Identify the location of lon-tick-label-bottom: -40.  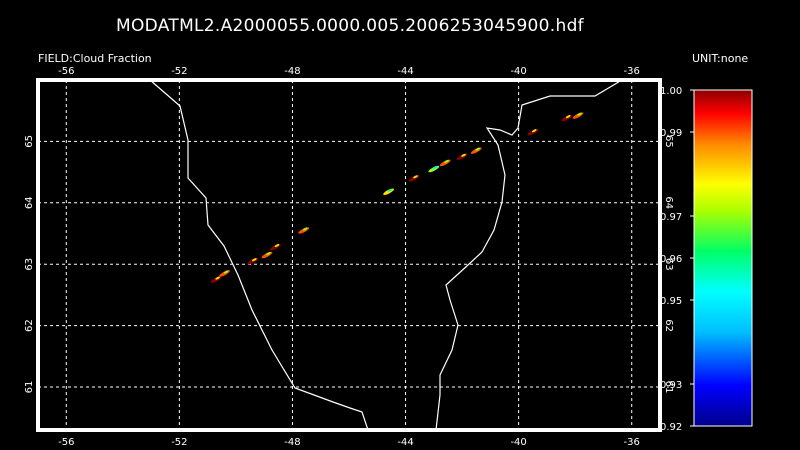
(518, 442).